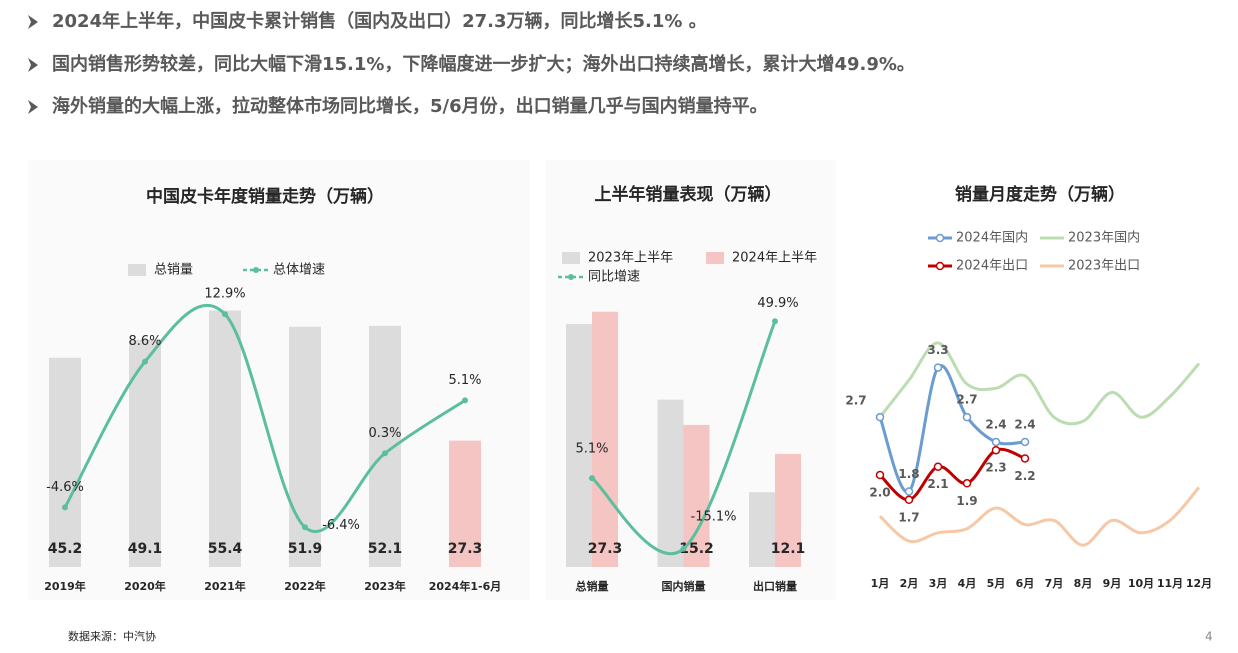 The image size is (1238, 653). I want to click on x-tick-label: 2023年, so click(385, 586).